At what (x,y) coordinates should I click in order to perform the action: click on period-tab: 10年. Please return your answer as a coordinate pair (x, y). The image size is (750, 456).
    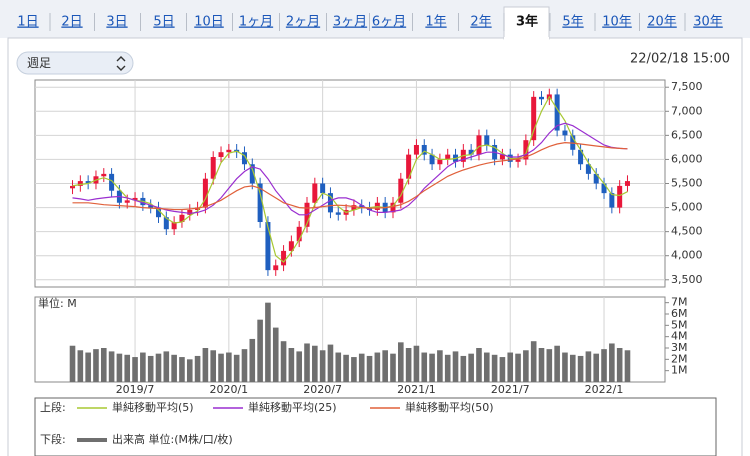
    Looking at the image, I should click on (617, 22).